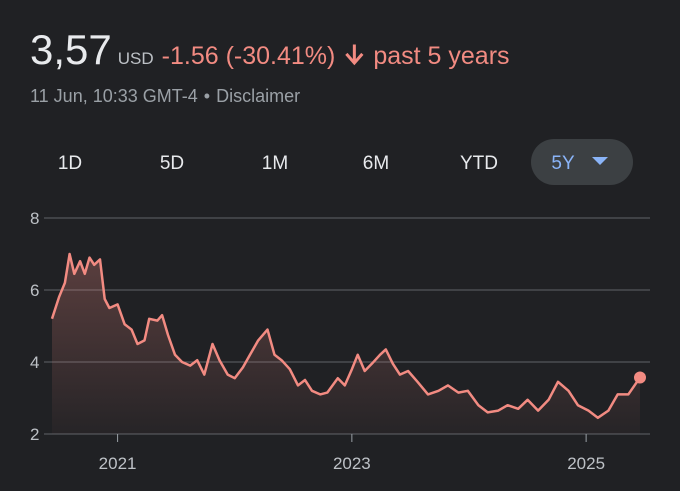  What do you see at coordinates (479, 163) in the screenshot?
I see `range-tab: YTD` at bounding box center [479, 163].